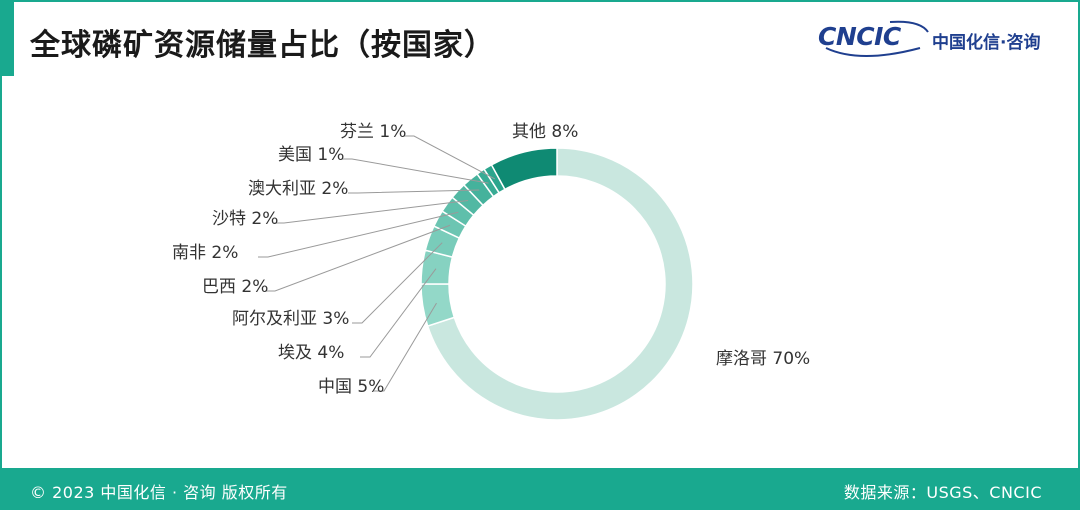 The height and width of the screenshot is (510, 1080). Describe the element at coordinates (540, 489) in the screenshot. I see `footer-bar` at that location.